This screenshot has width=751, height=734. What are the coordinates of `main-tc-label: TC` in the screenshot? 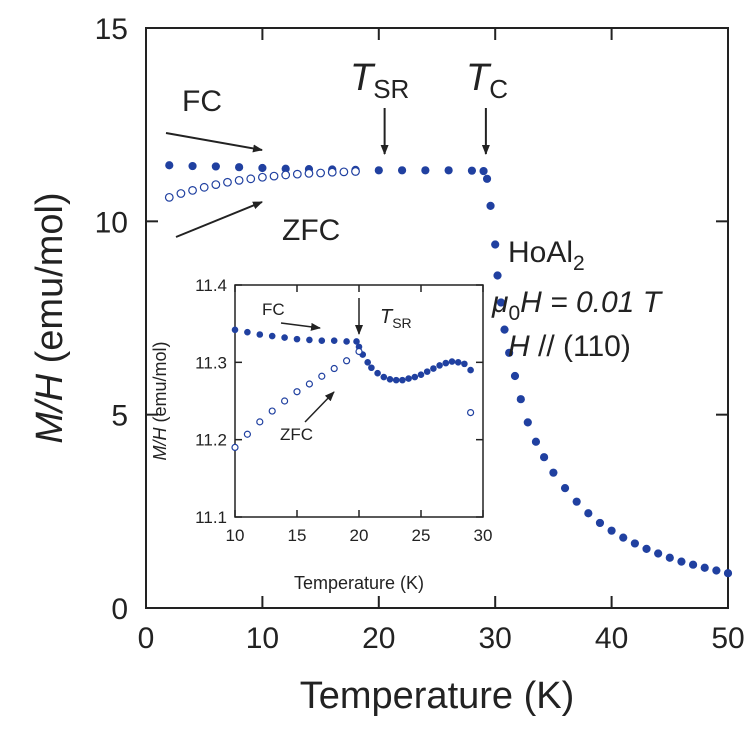 It's located at (487, 80).